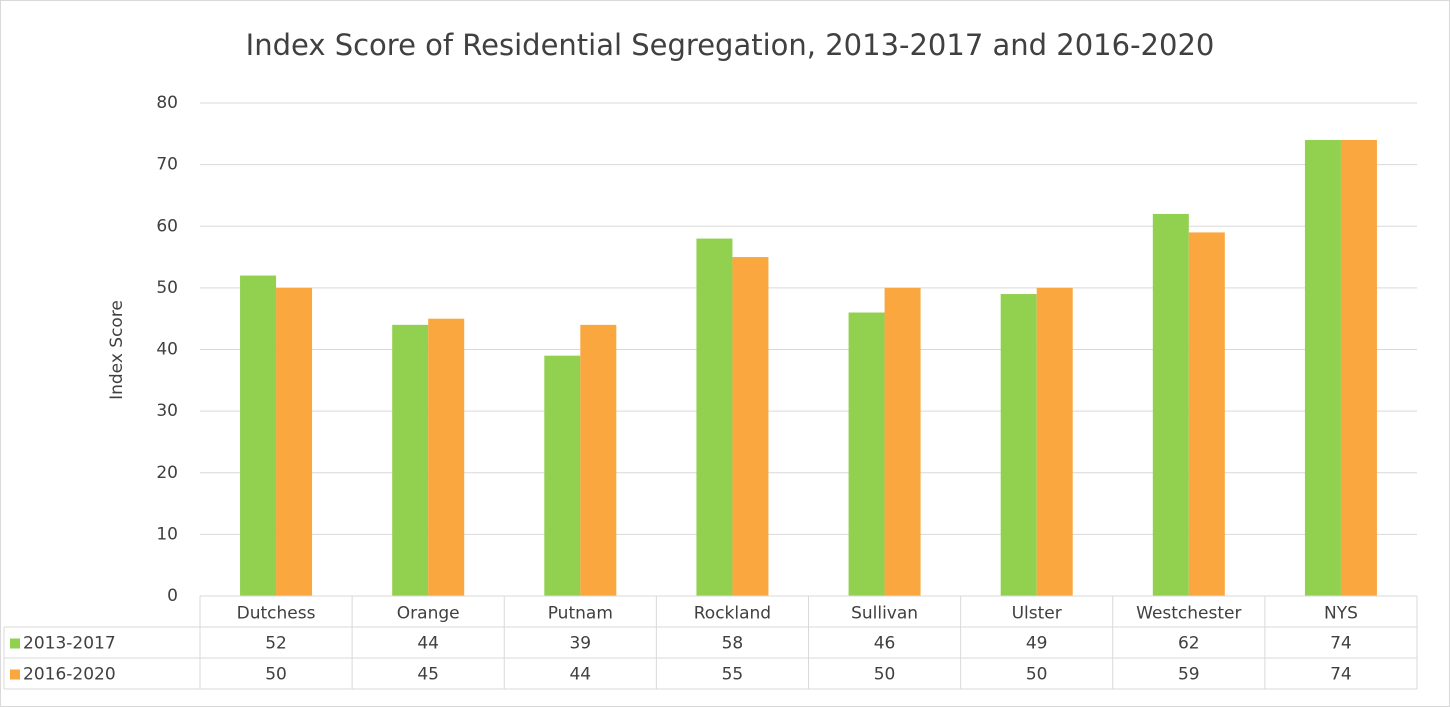 This screenshot has width=1450, height=707. What do you see at coordinates (733, 675) in the screenshot?
I see `table-value: 55` at bounding box center [733, 675].